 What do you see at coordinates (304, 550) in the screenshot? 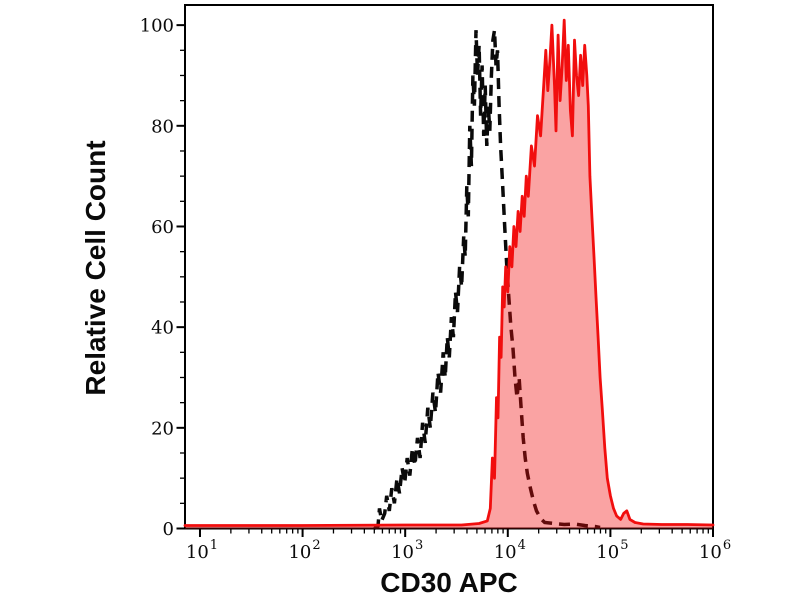
I see `x-tick-label: 10²` at bounding box center [304, 550].